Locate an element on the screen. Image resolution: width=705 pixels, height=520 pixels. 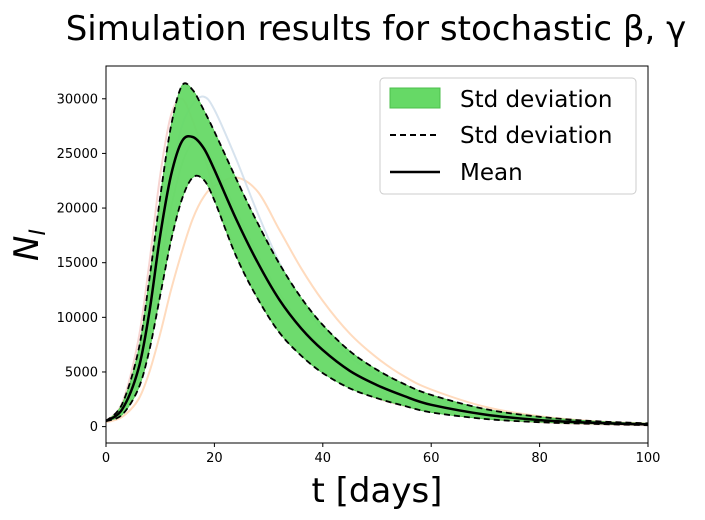
x-tick-label: 100 is located at coordinates (648, 458).